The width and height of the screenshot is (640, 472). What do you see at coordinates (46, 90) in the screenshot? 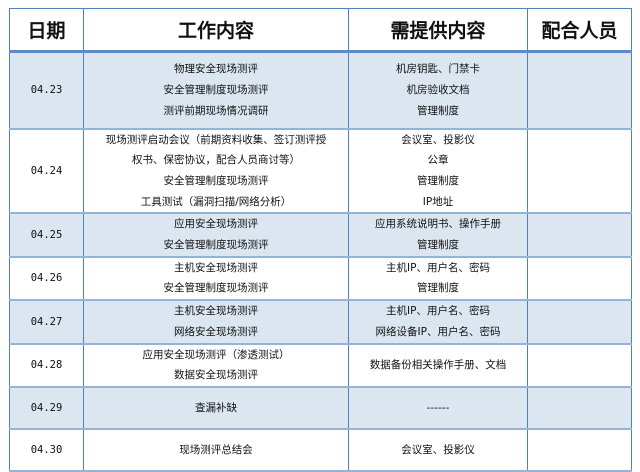
I see `date-cell: 04.23` at bounding box center [46, 90].